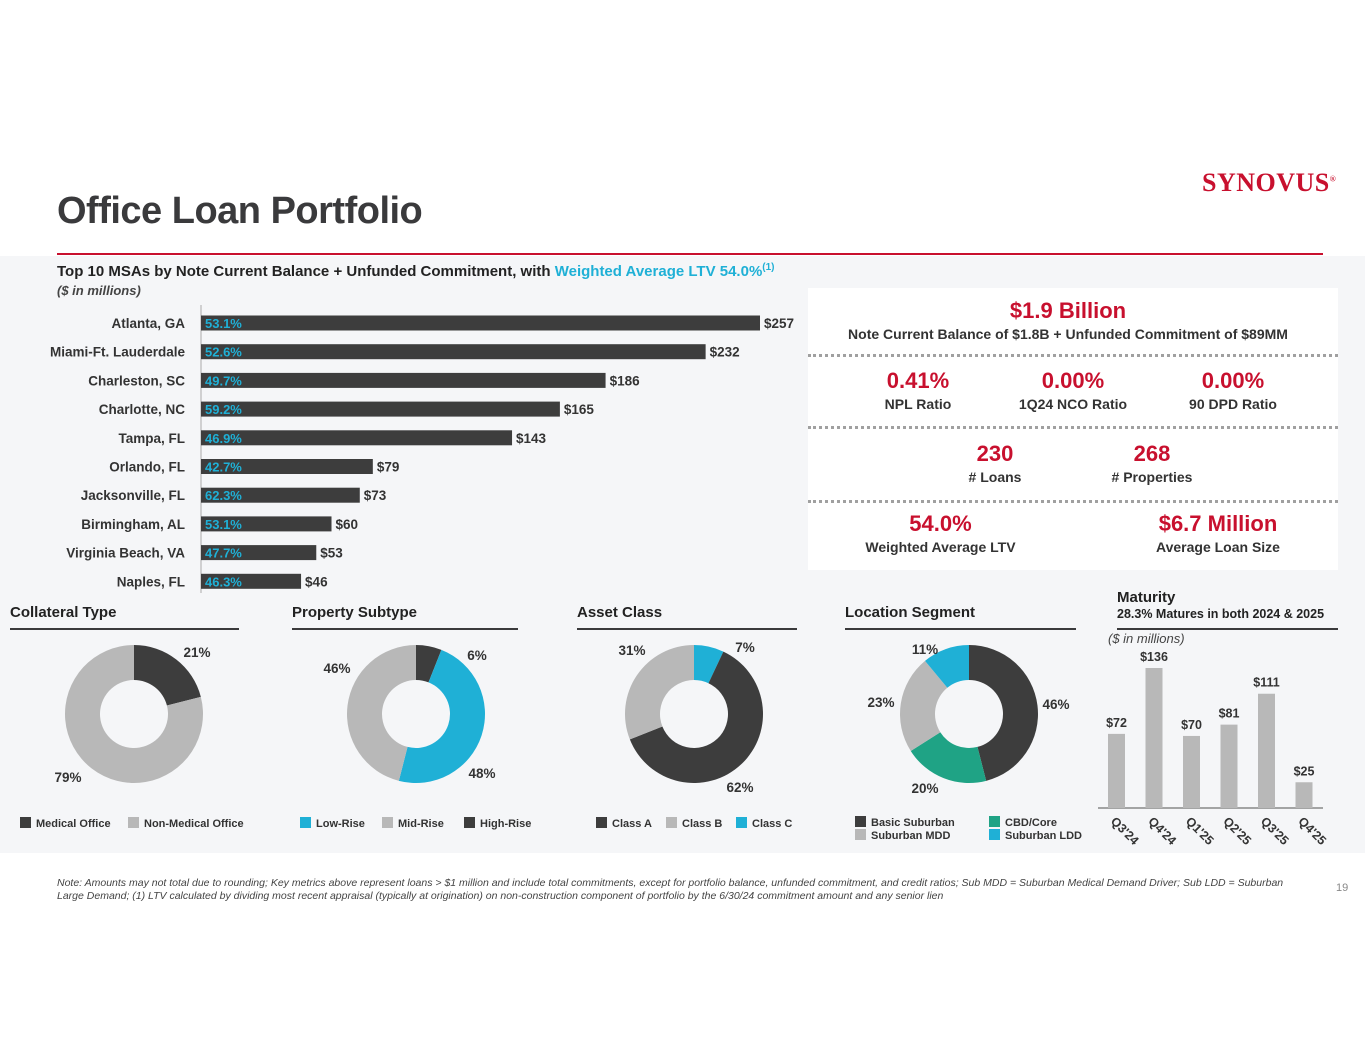 The height and width of the screenshot is (1055, 1365). I want to click on title-divider, so click(690, 254).